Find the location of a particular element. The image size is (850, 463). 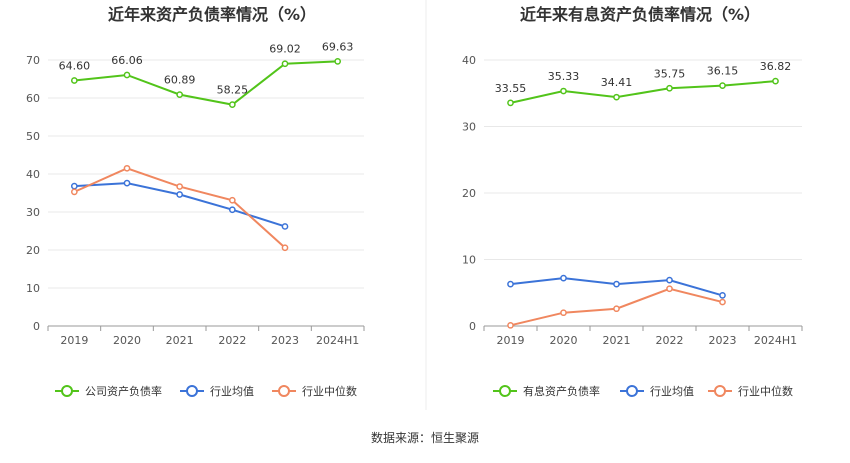

legend-item: 有息资产负债率 is located at coordinates (546, 391).